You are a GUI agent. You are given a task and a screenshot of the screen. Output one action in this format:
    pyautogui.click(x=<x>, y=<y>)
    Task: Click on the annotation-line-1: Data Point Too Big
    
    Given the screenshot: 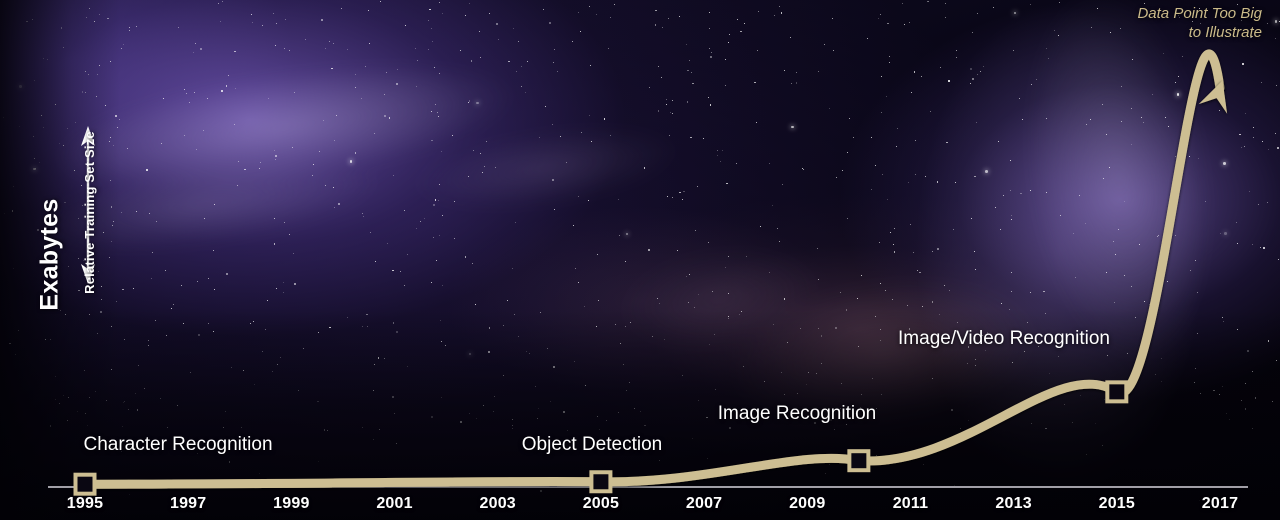 What is the action you would take?
    pyautogui.click(x=1199, y=13)
    